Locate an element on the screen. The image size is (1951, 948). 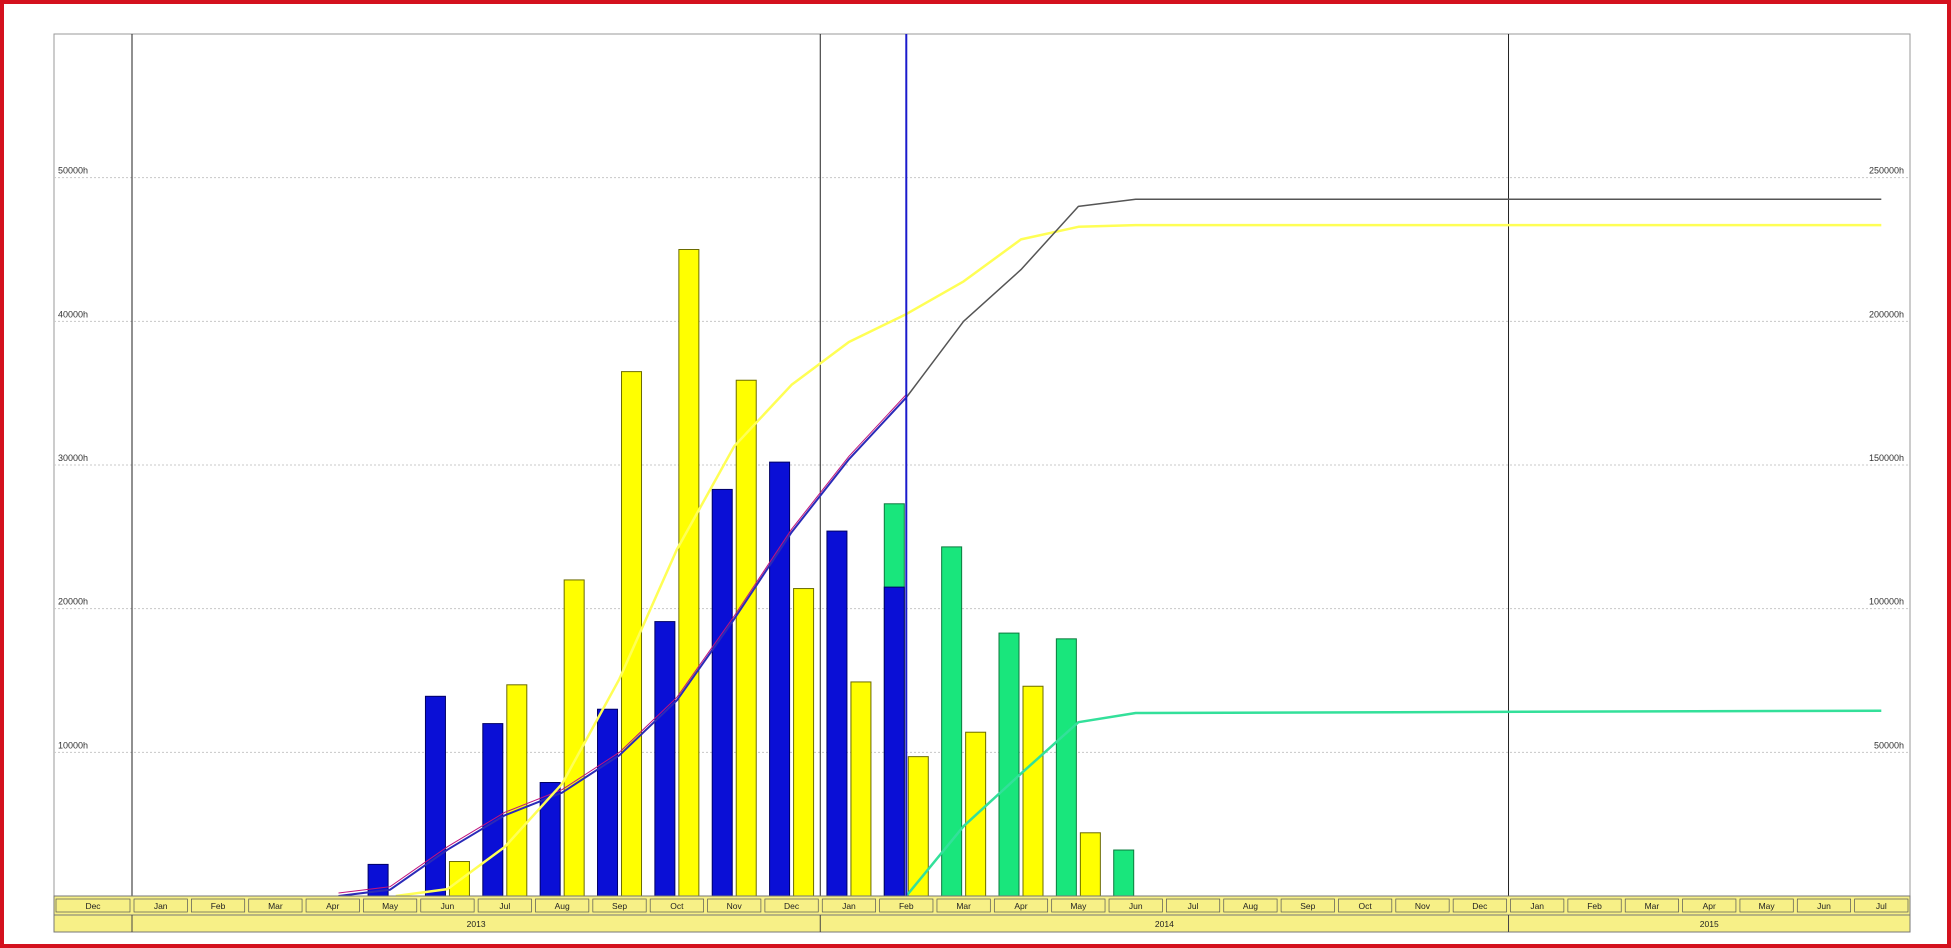
right-axis-tick-label: 150000h is located at coordinates (1886, 458).